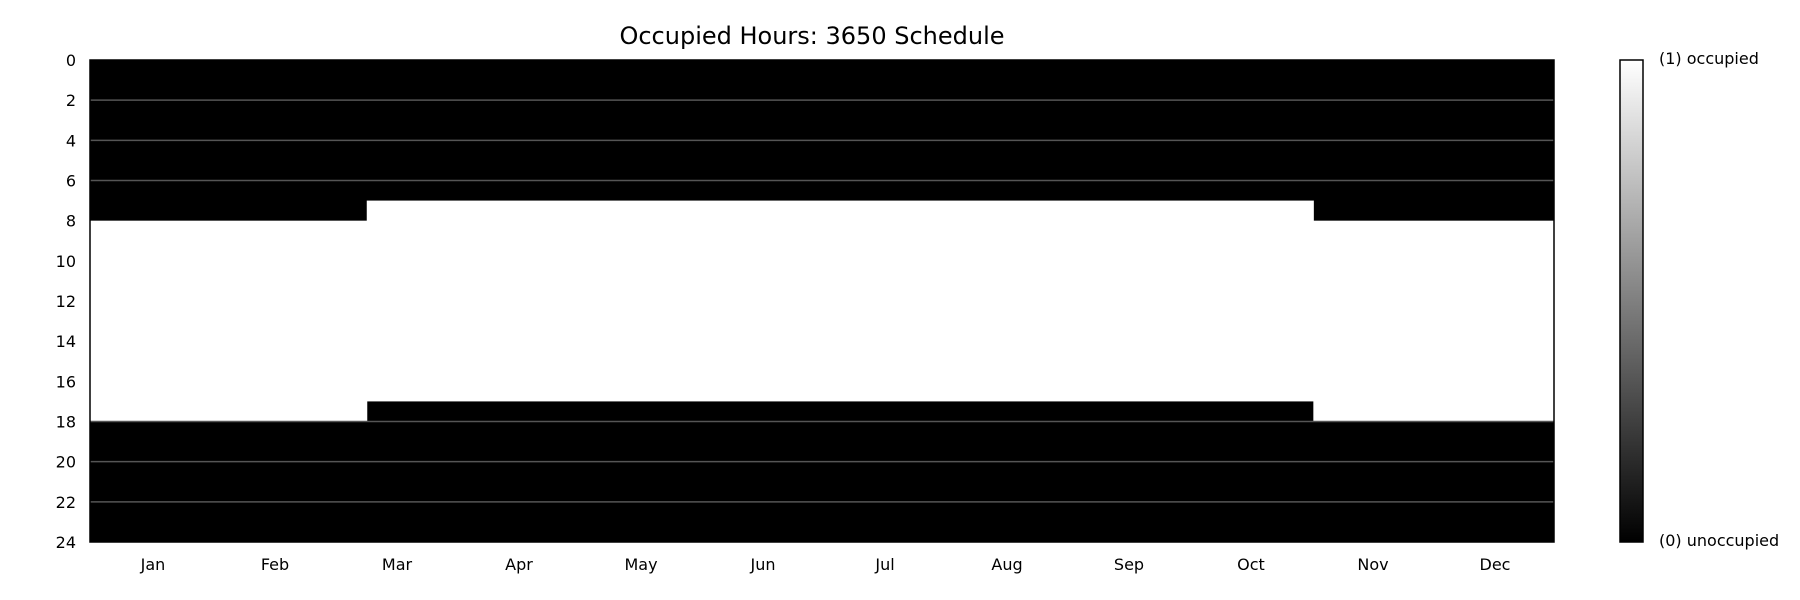 Image resolution: width=1800 pixels, height=600 pixels. What do you see at coordinates (1372, 564) in the screenshot?
I see `x-tick-label-nov: Nov` at bounding box center [1372, 564].